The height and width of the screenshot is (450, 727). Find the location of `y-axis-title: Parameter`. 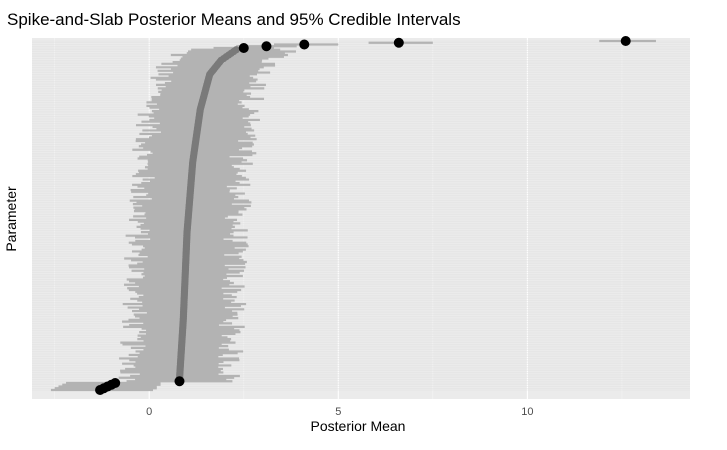

y-axis-title: Parameter is located at coordinates (11, 219).